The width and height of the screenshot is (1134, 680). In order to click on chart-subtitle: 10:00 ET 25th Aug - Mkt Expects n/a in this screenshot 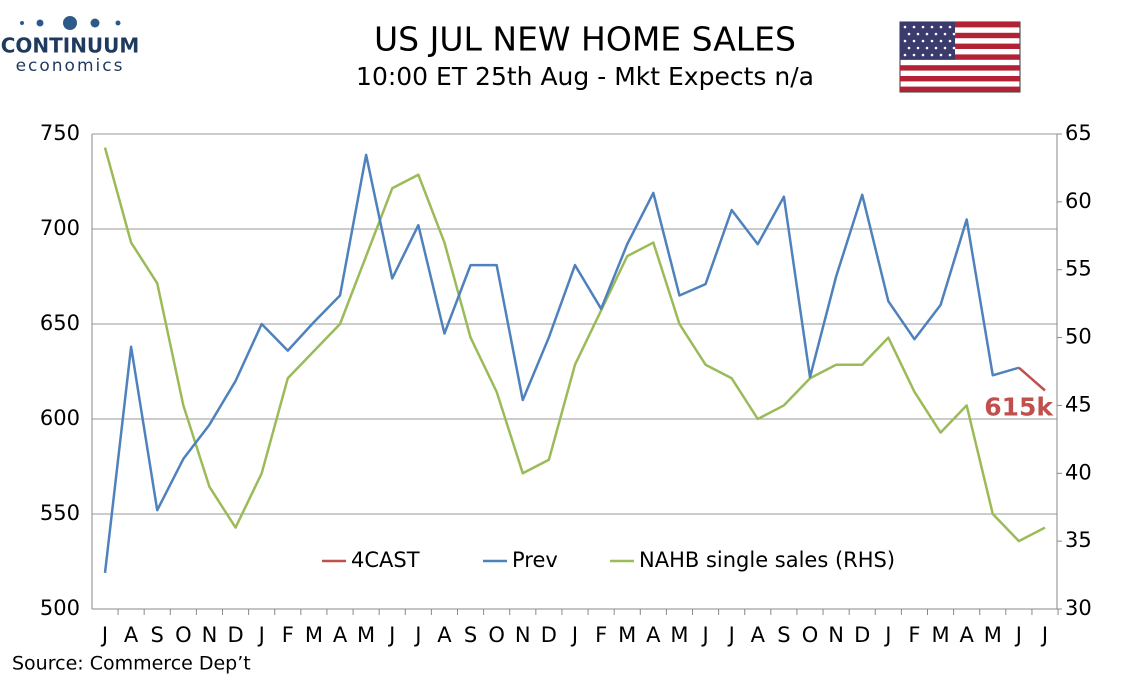, I will do `click(585, 76)`.